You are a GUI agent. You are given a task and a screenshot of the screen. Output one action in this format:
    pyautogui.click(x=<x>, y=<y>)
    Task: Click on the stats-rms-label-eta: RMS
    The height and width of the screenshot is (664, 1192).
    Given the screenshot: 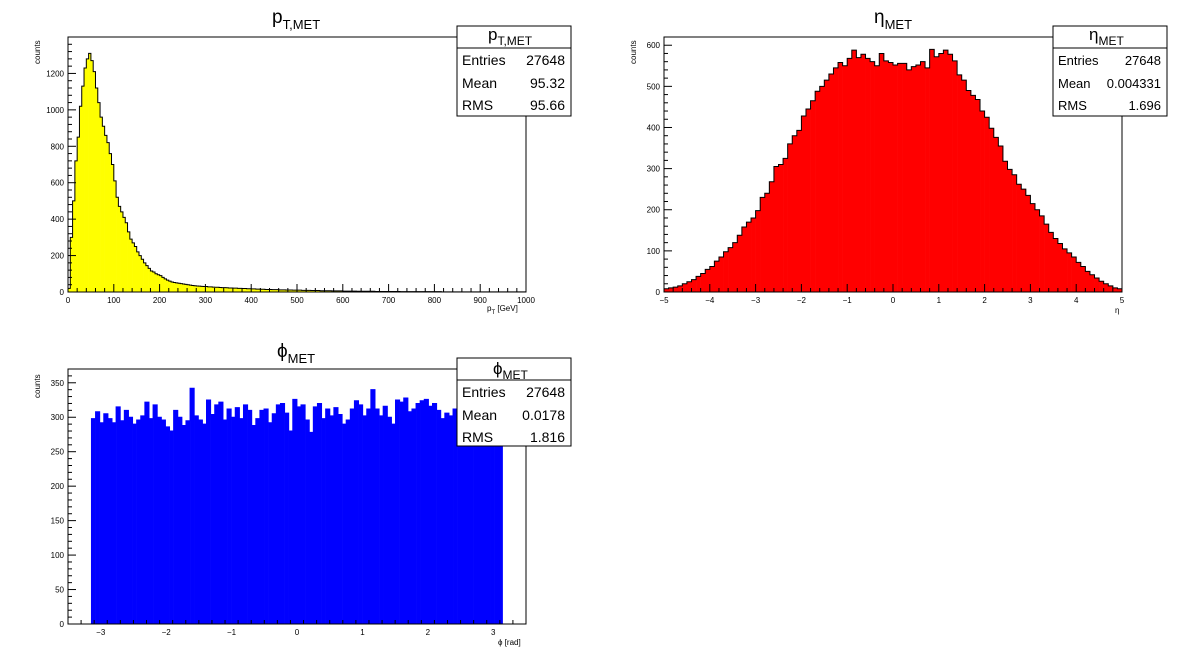 What is the action you would take?
    pyautogui.click(x=1072, y=105)
    